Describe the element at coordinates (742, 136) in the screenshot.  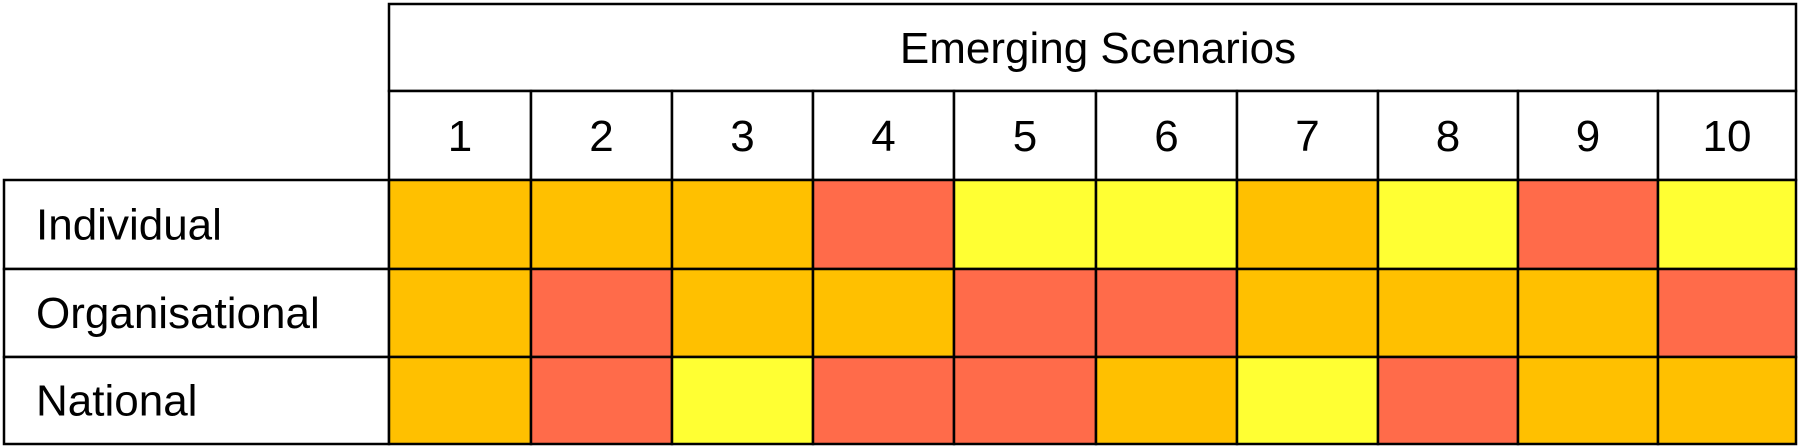
I see `column-label-3: 3` at that location.